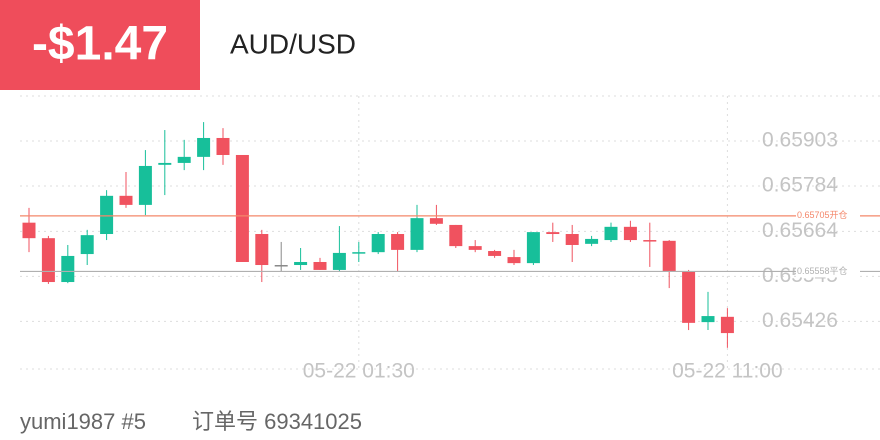 This screenshot has width=880, height=440. I want to click on pnl: -$1.47, so click(100, 44).